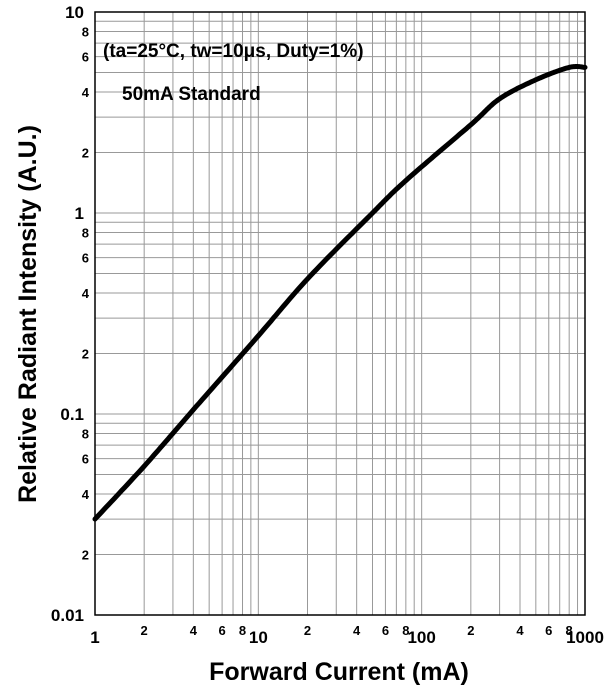  Describe the element at coordinates (421, 637) in the screenshot. I see `x-tick-label: 100` at that location.